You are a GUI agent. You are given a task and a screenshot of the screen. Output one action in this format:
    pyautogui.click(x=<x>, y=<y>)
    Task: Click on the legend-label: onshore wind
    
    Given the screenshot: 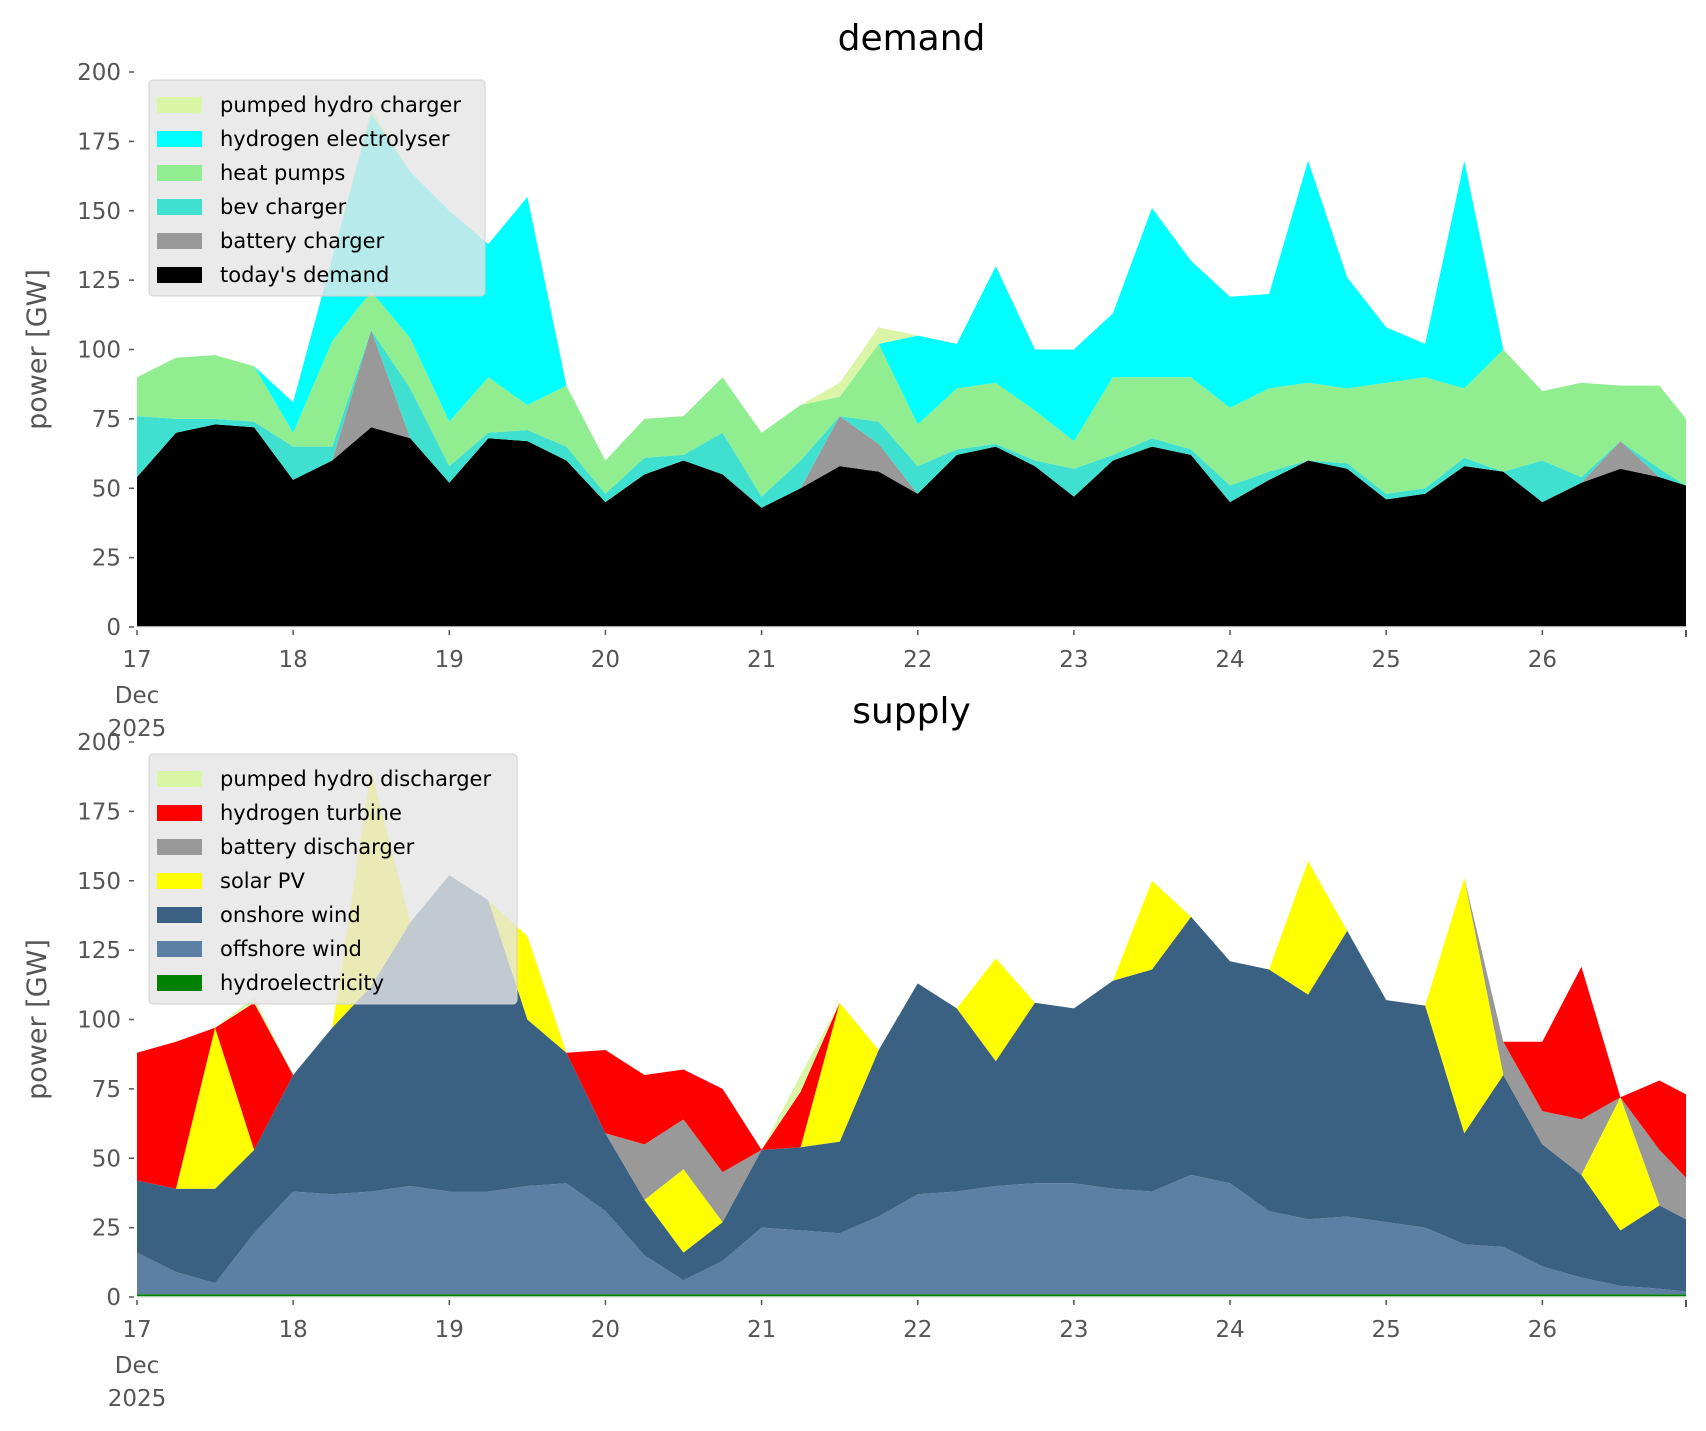 What is the action you would take?
    pyautogui.click(x=290, y=915)
    